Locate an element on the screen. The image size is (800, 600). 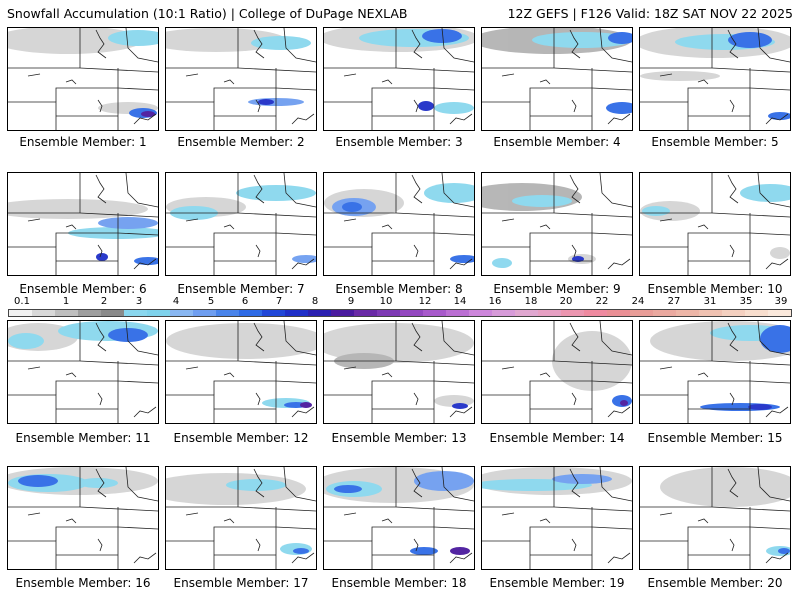
scale-tick-label: 8 is located at coordinates (315, 301).